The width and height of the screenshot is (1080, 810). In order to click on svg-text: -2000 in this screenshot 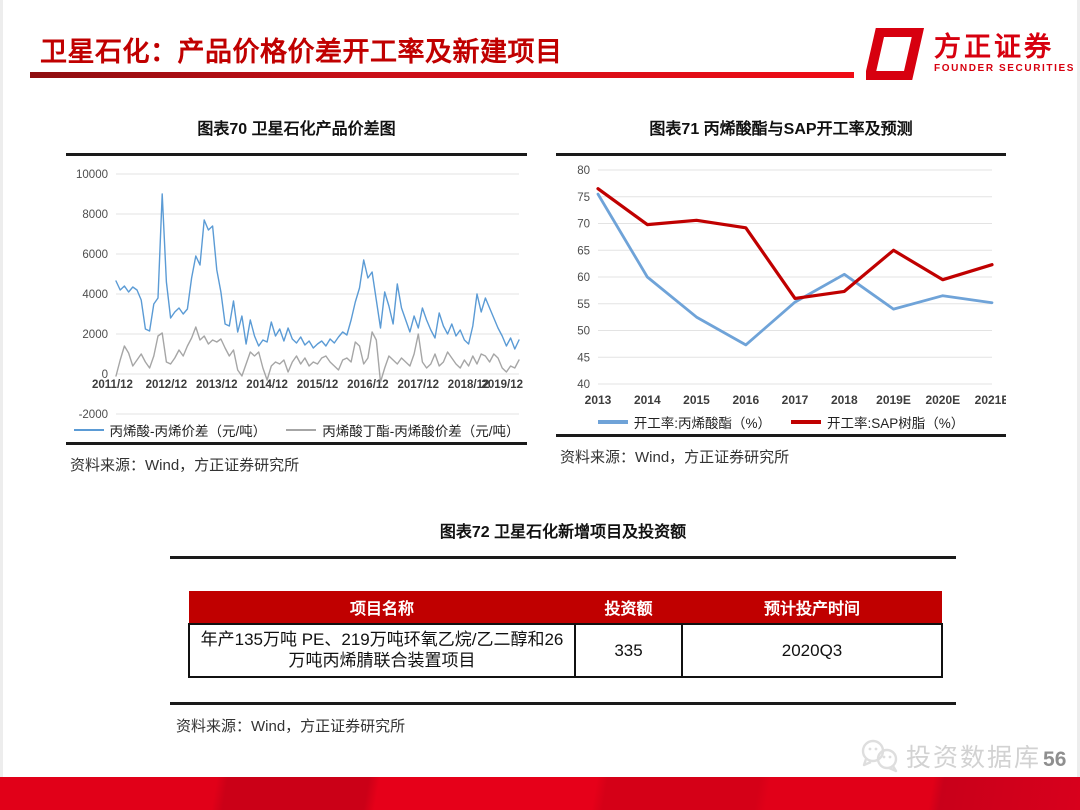, I will do `click(93, 413)`.